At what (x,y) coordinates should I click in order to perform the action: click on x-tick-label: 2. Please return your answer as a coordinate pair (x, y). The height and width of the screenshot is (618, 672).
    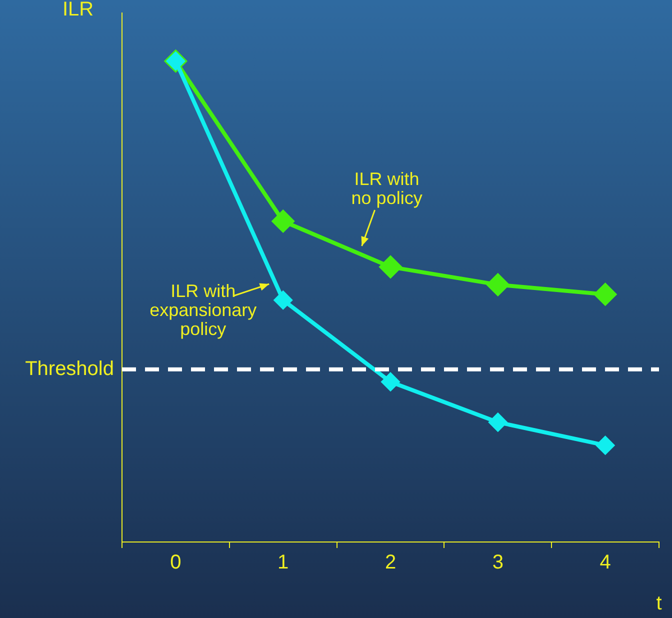
    Looking at the image, I should click on (390, 563).